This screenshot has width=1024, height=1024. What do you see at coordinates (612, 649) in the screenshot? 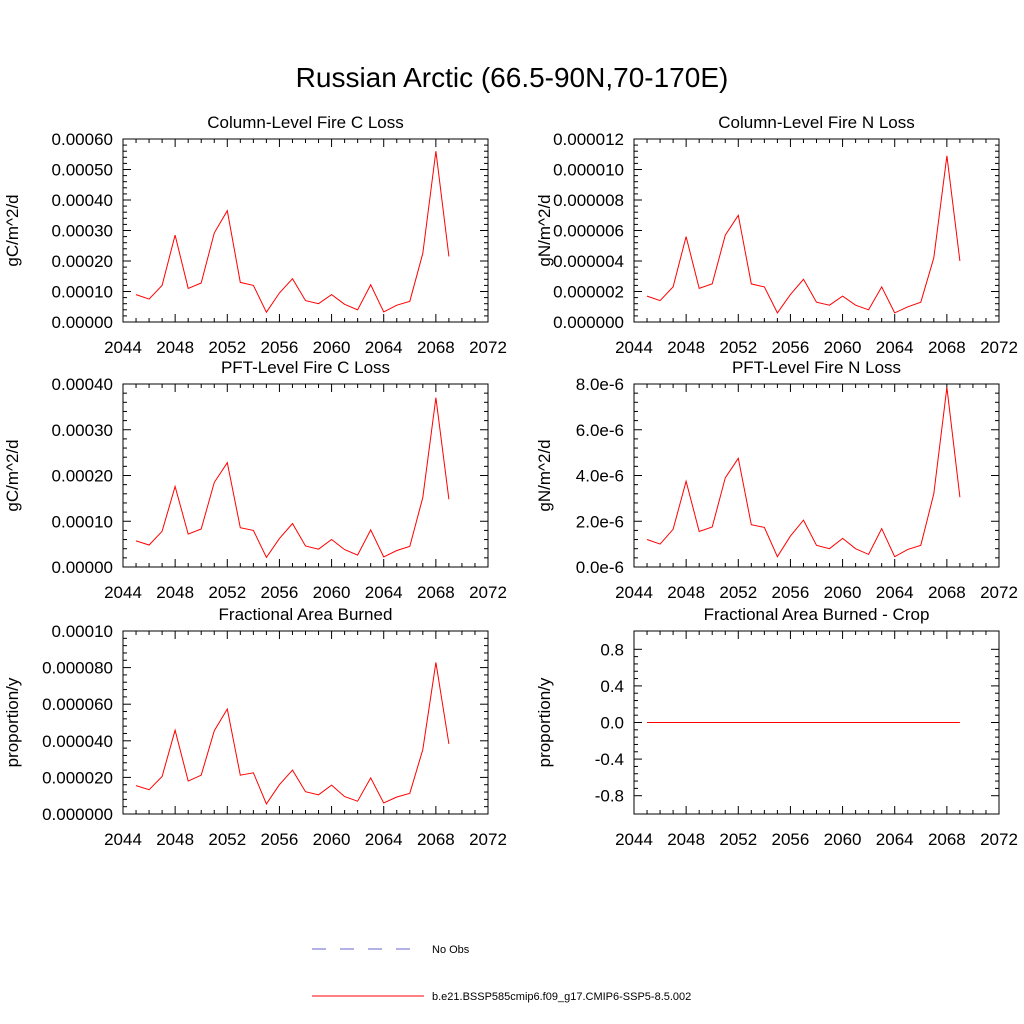
I see `y-tick-label: 0.8` at bounding box center [612, 649].